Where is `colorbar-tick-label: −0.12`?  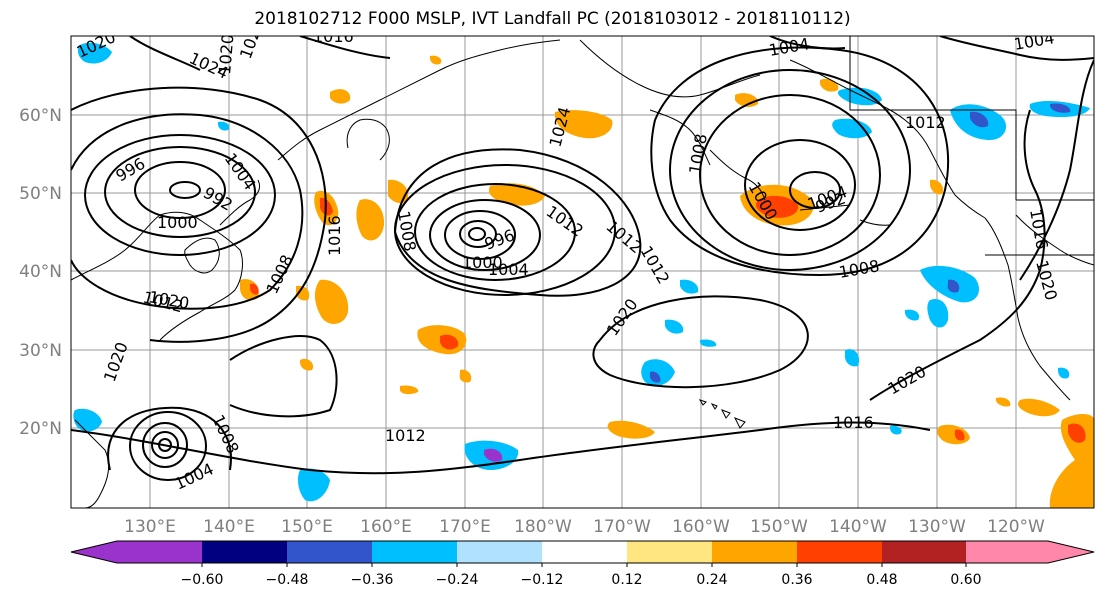 colorbar-tick-label: −0.12 is located at coordinates (542, 580).